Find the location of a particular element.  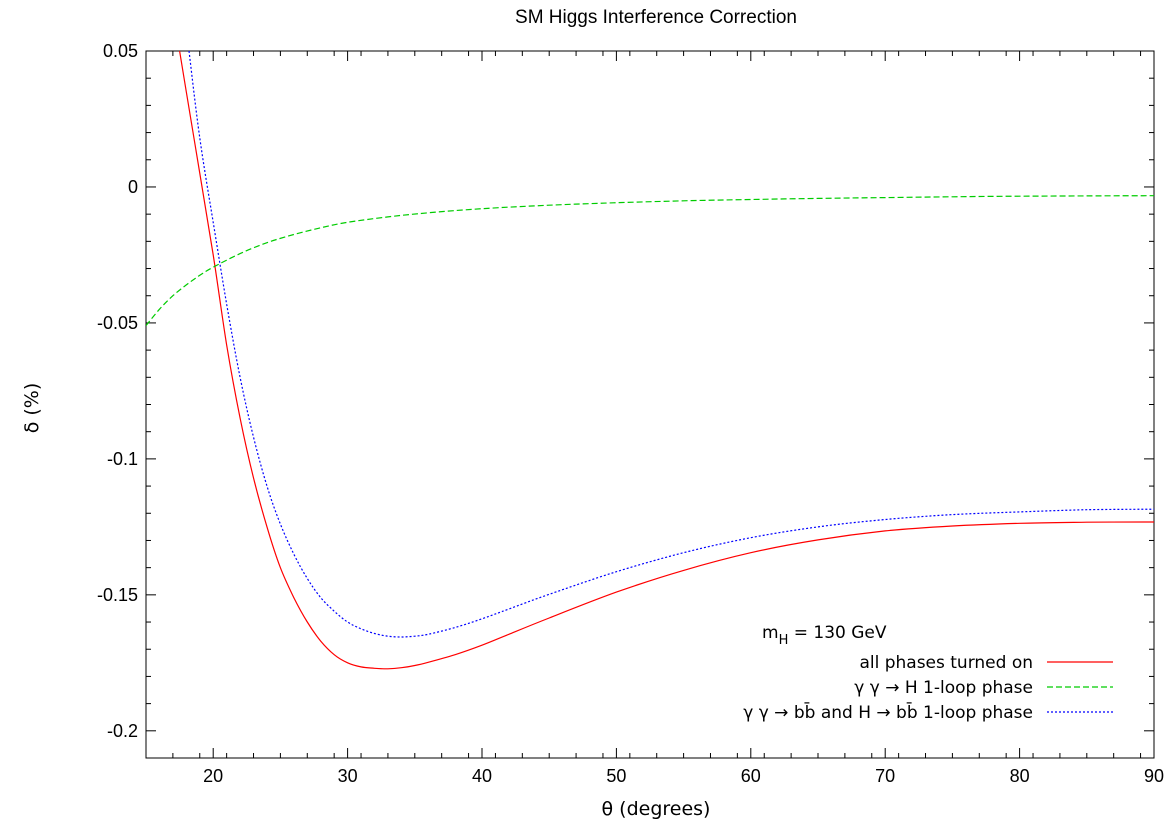

legend-label-2: γ γ → H 1-loop phase is located at coordinates (943, 688).